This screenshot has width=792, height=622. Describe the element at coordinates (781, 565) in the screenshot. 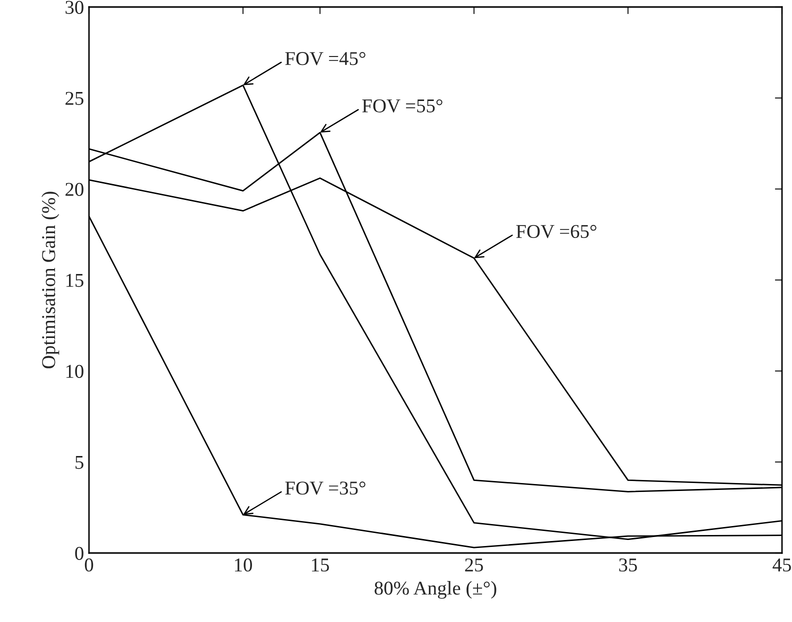

I see `x-tick-label: 45` at that location.